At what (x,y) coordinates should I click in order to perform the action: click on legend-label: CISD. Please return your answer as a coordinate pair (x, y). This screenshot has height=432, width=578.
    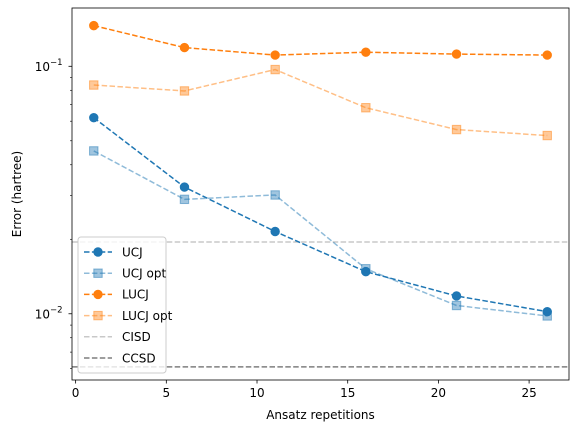
    Looking at the image, I should click on (136, 337).